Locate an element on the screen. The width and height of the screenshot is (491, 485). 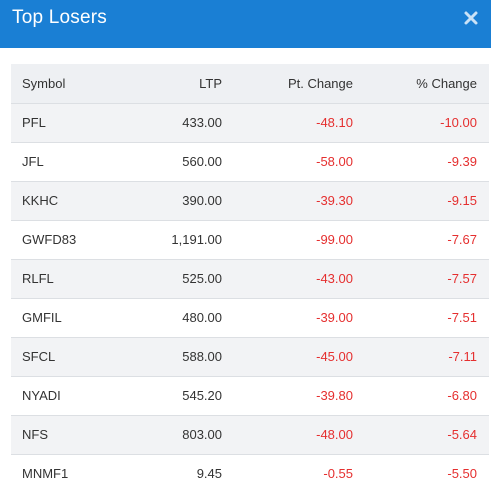
table-row: RLFL 525.00 -43.00 -7.57 is located at coordinates (250, 278).